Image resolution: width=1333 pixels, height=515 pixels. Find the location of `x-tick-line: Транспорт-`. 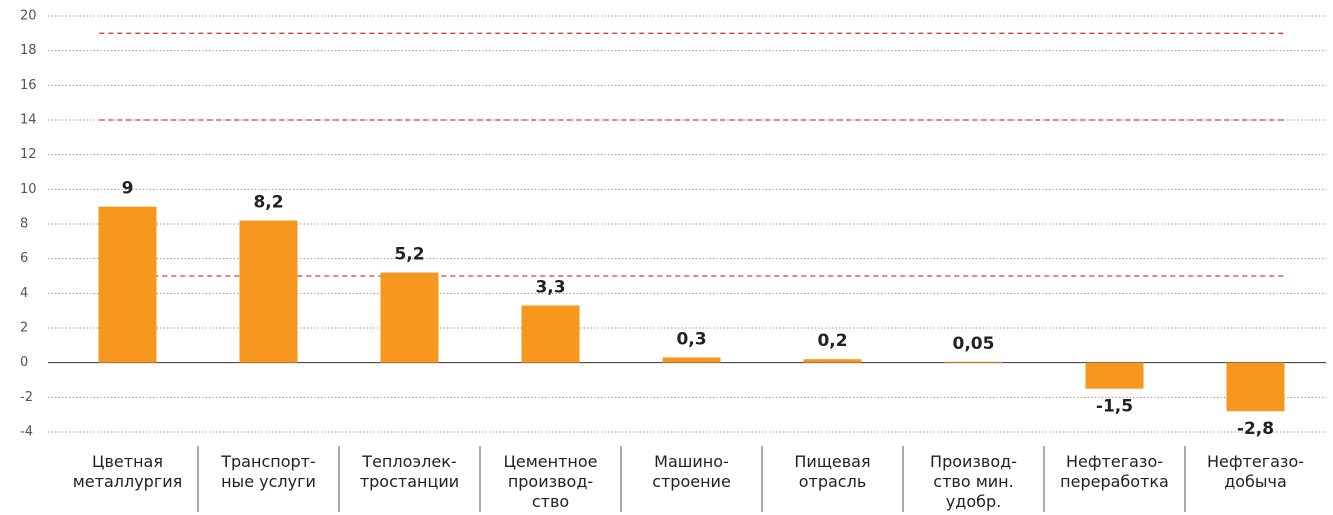

x-tick-line: Транспорт- is located at coordinates (268, 461).